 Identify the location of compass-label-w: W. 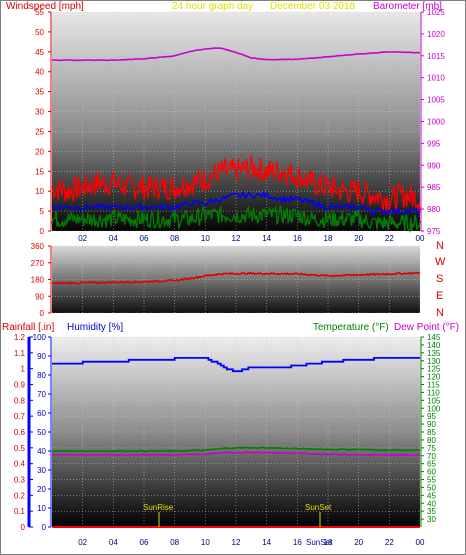
(440, 262).